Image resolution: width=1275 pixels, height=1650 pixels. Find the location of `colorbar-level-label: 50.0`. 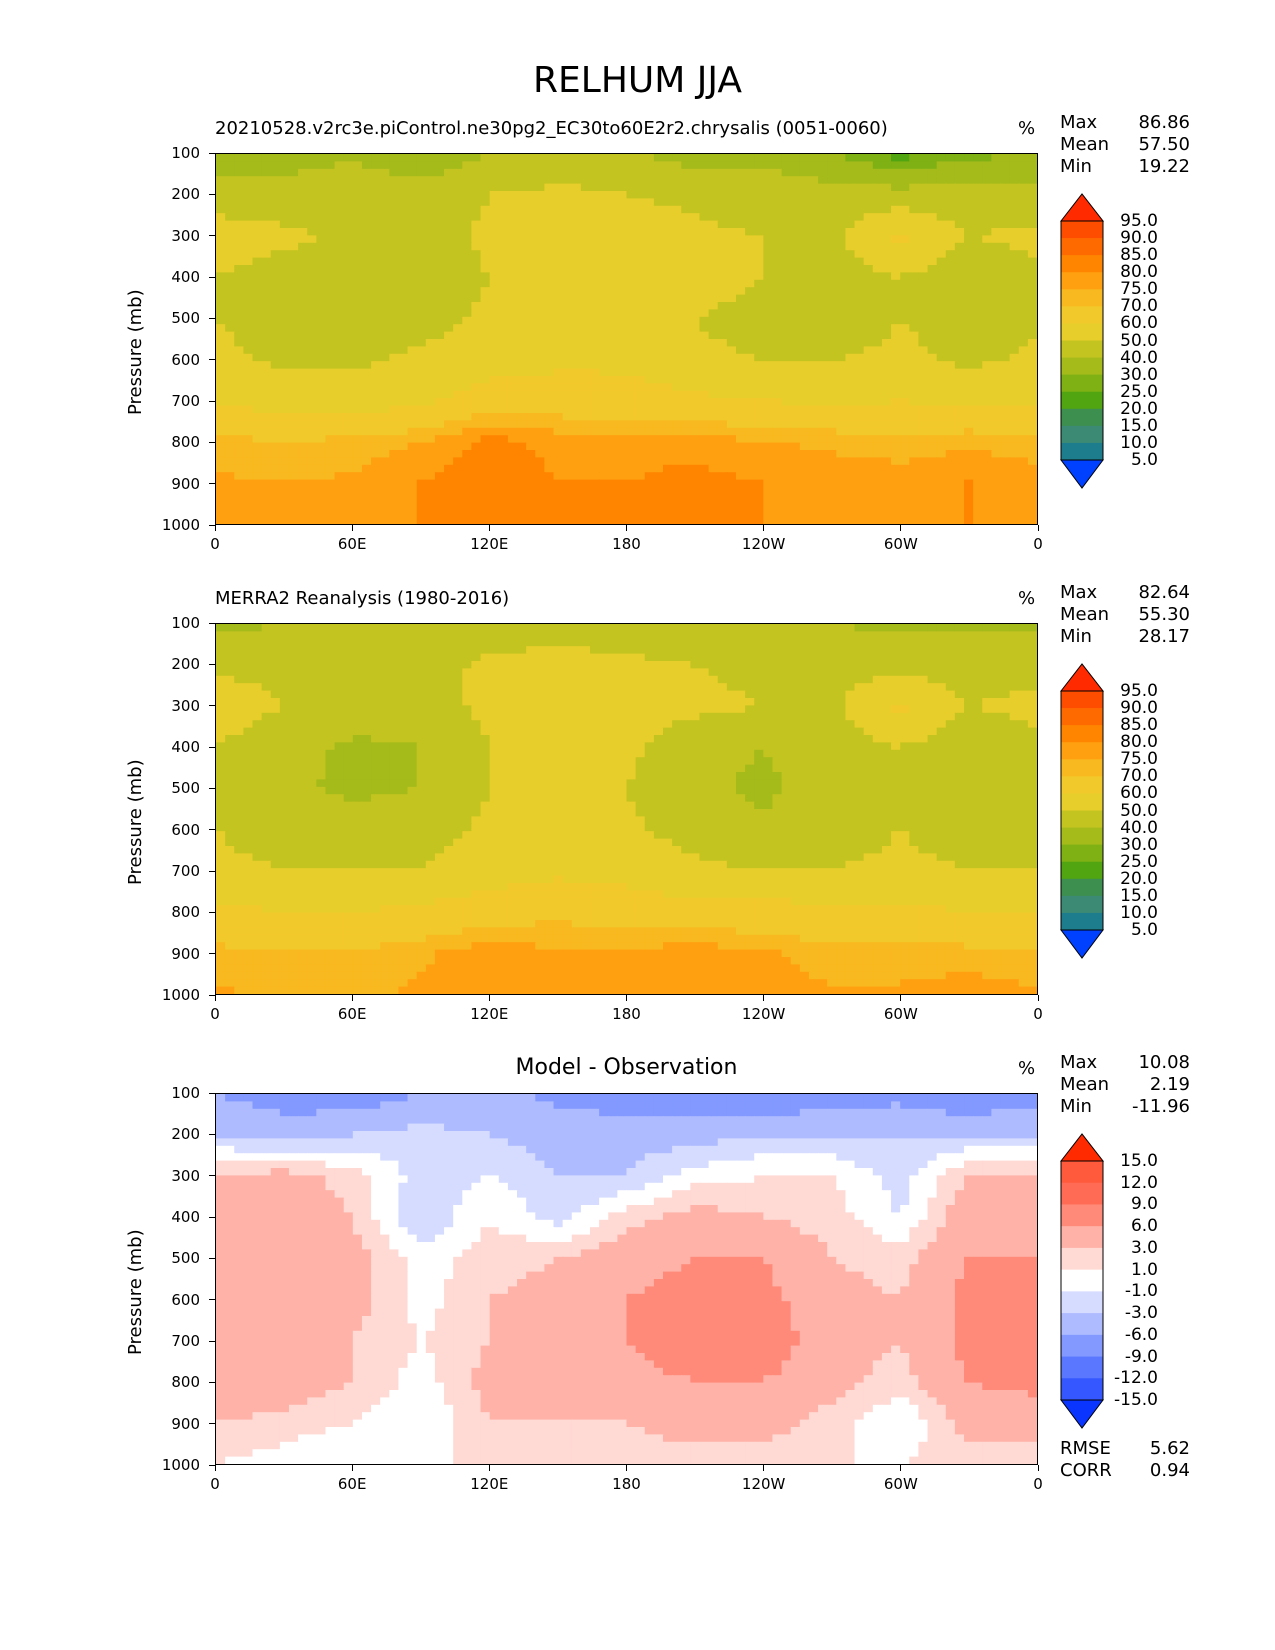

colorbar-level-label: 50.0 is located at coordinates (1139, 340).